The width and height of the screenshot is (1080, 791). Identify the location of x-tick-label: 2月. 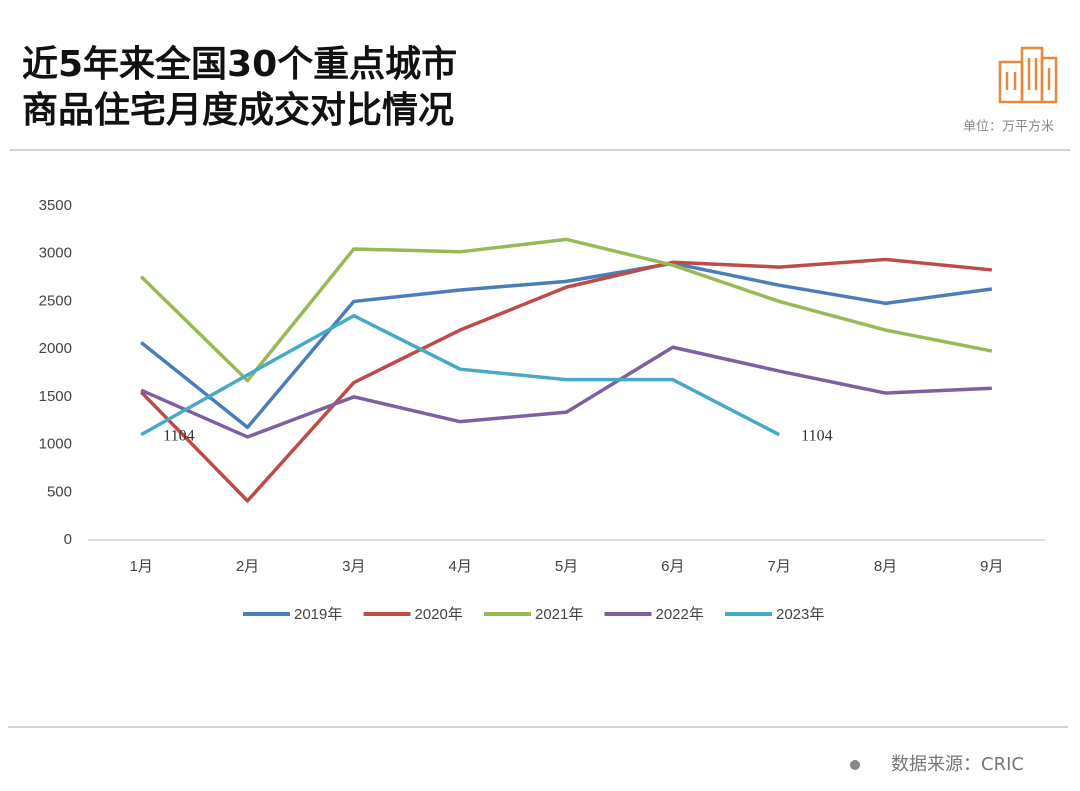
(247, 566).